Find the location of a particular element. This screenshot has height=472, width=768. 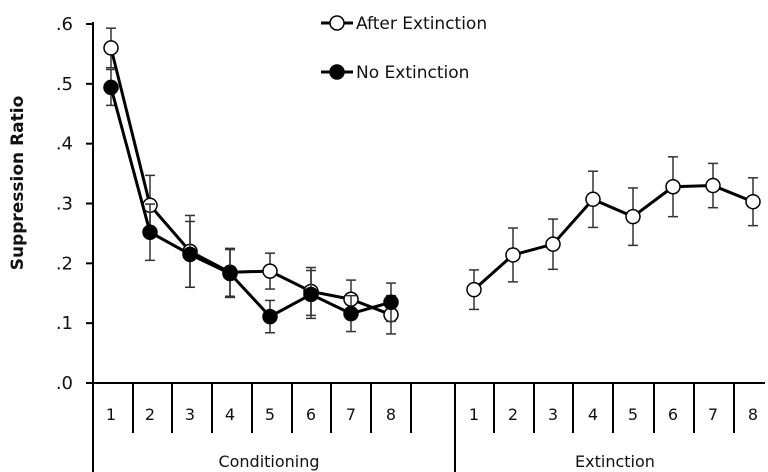

phase-label: Conditioning is located at coordinates (268, 461).